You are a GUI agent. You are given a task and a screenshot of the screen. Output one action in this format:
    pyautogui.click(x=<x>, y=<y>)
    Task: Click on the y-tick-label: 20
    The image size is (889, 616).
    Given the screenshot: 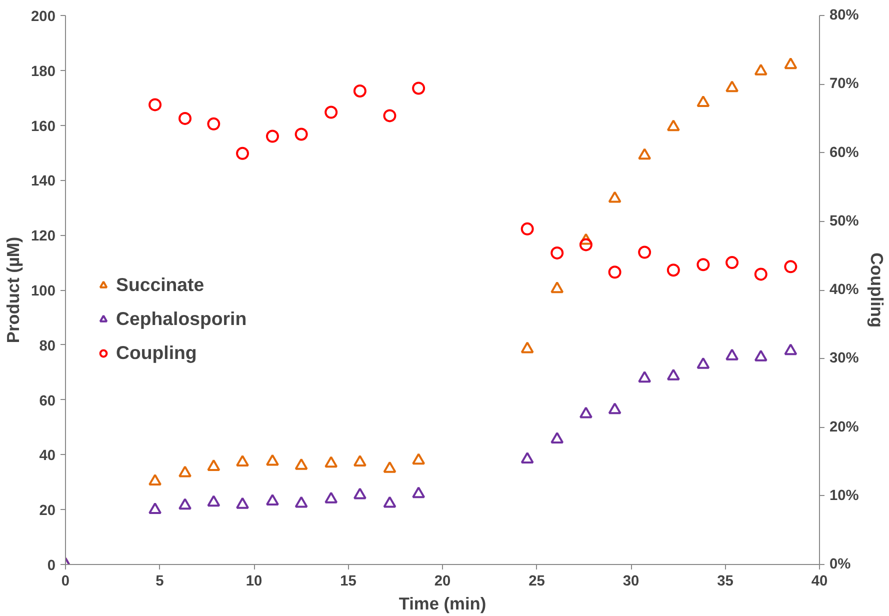 What is the action you would take?
    pyautogui.click(x=47, y=511)
    